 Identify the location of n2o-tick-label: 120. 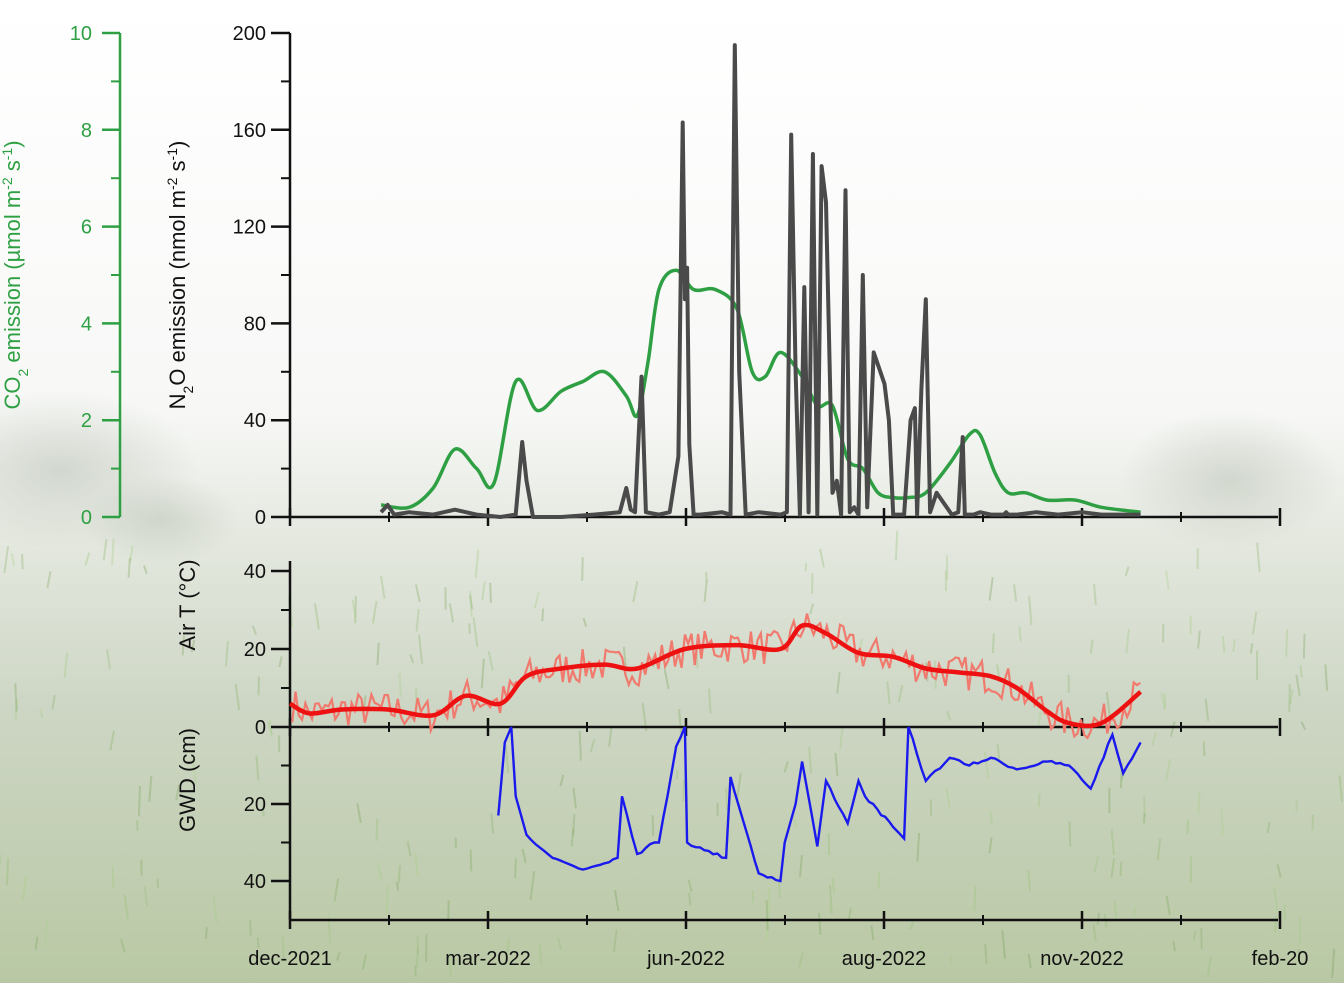
(249, 228).